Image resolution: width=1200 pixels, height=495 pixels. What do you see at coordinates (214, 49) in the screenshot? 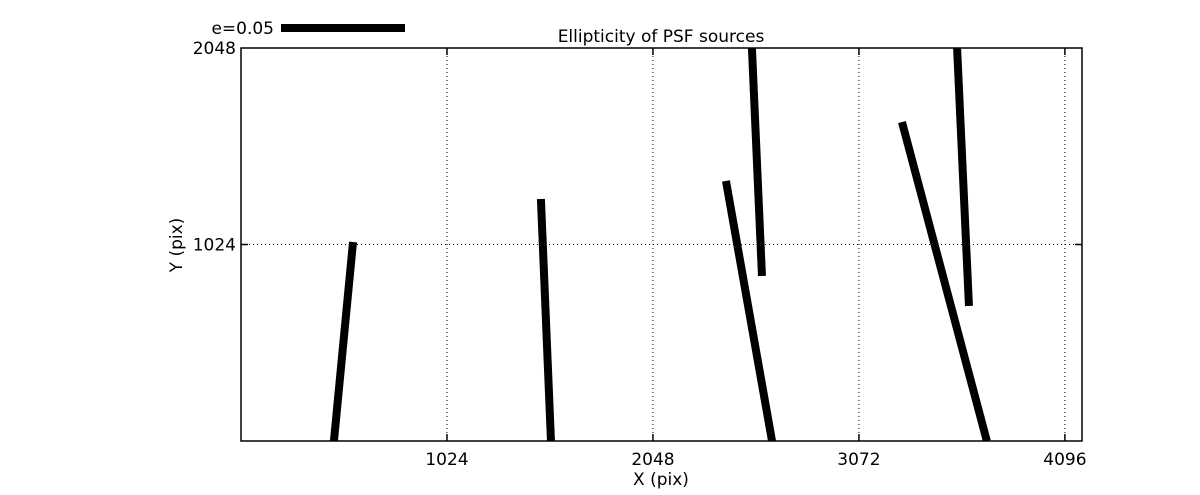
I see `y-tick-label-2048: 2048` at bounding box center [214, 49].